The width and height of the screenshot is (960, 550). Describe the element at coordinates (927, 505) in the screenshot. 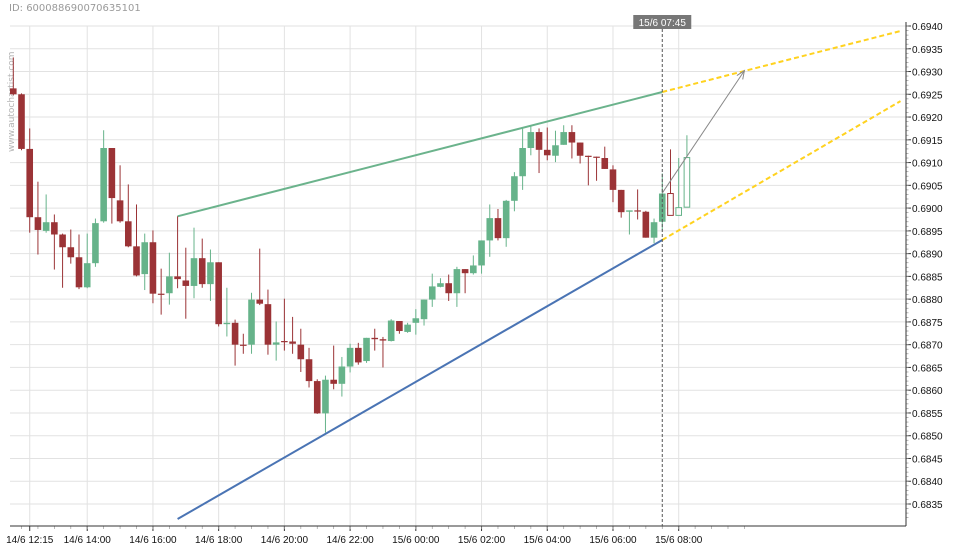

I see `y-tick-label: 0.6835` at that location.